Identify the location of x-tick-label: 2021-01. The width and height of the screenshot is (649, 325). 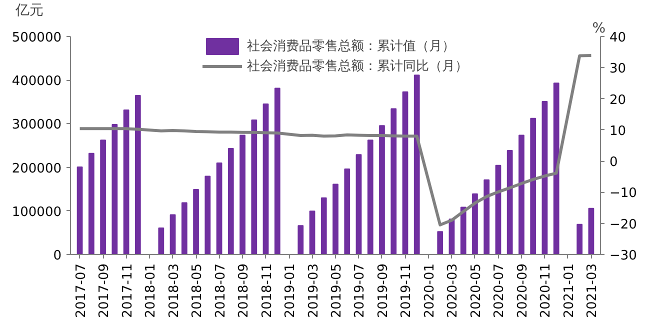
(569, 290).